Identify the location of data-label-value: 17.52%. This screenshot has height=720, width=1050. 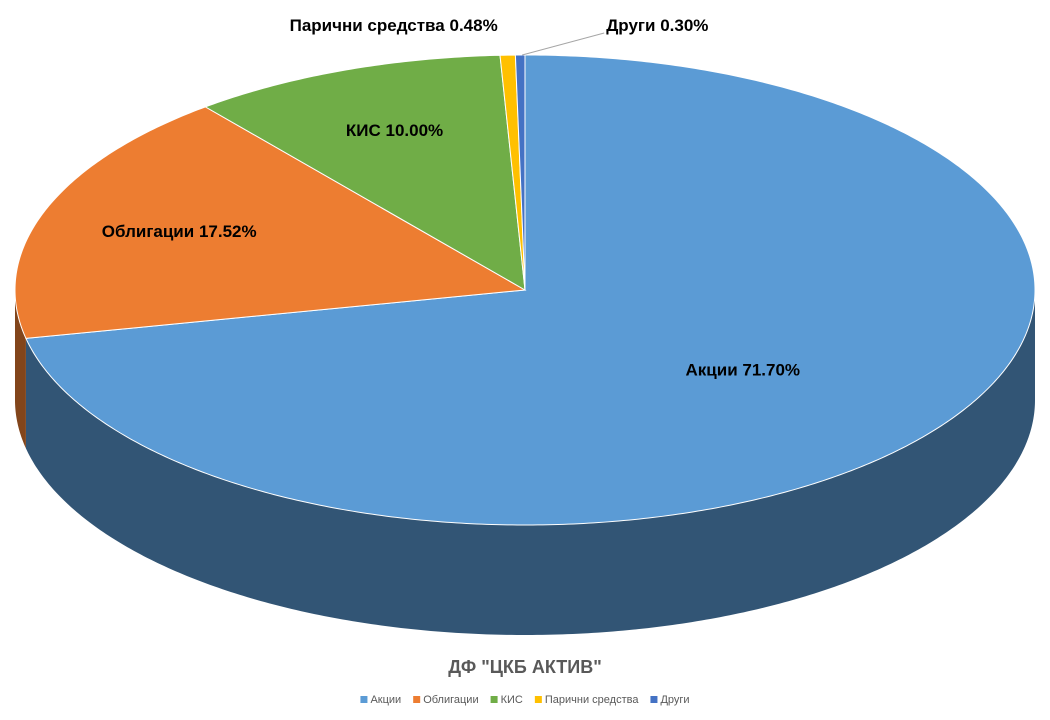
(228, 232).